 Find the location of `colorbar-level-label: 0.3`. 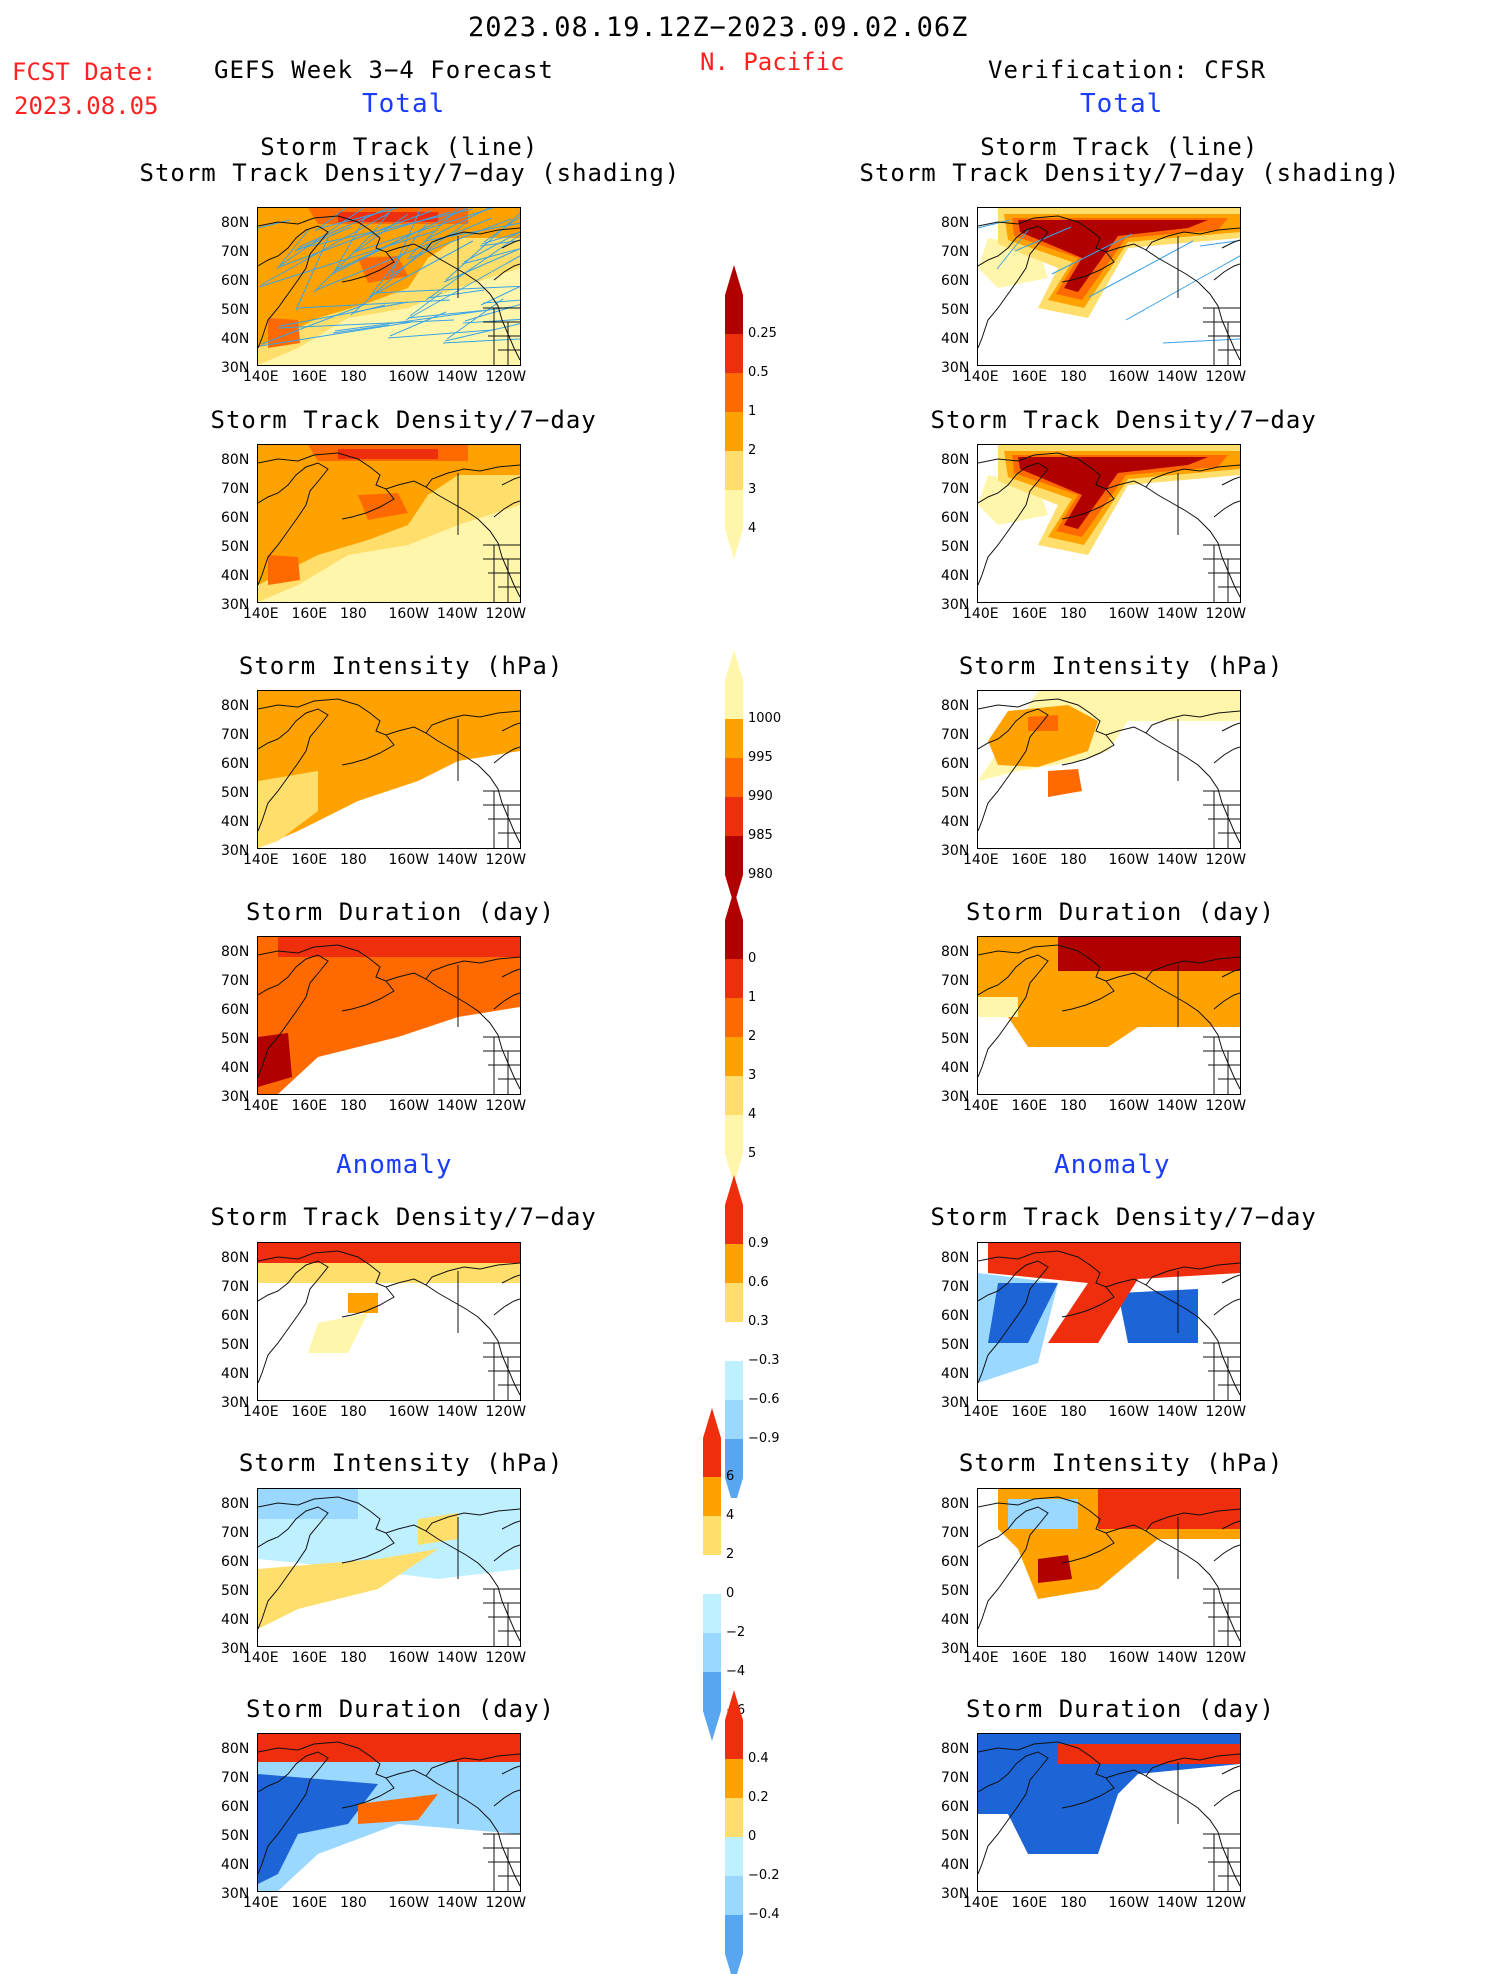

colorbar-level-label: 0.3 is located at coordinates (758, 1321).